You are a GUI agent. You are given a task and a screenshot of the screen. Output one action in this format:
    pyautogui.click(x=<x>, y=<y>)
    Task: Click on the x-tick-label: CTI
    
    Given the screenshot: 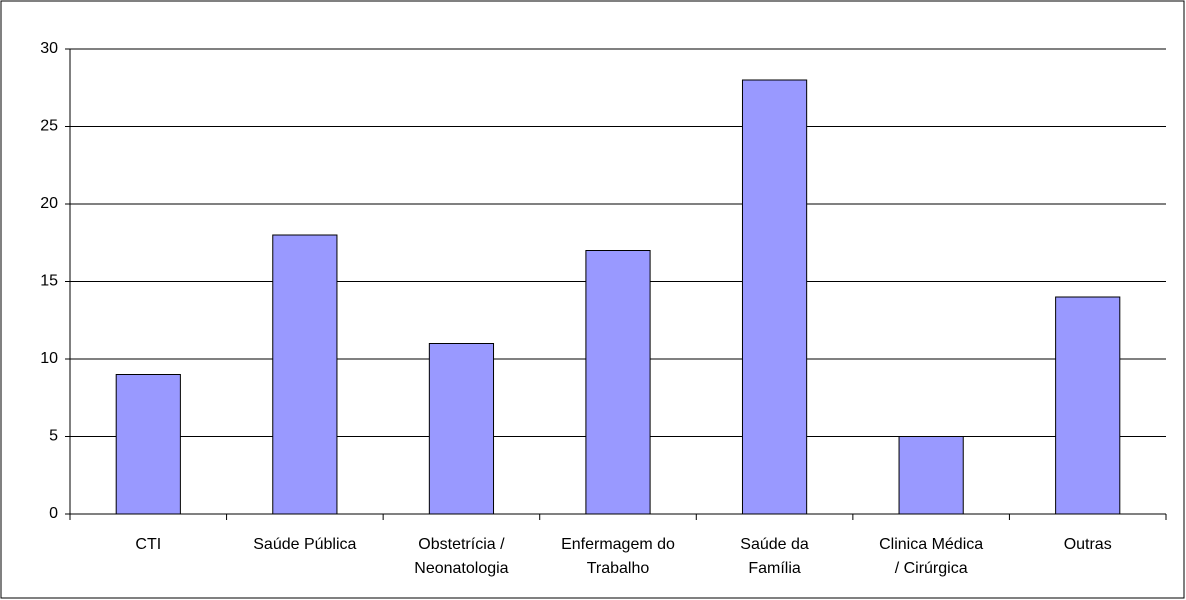 What is the action you would take?
    pyautogui.click(x=148, y=544)
    